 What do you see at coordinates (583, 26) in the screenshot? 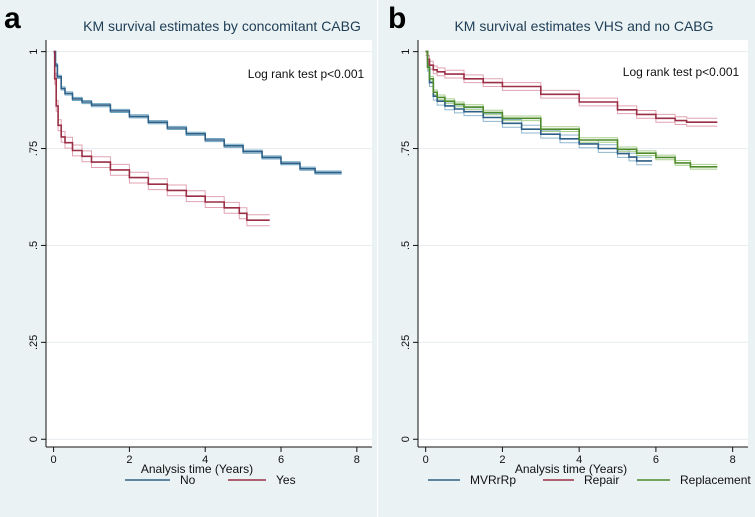
I see `chart-title: KM survival estimates VHS and no CABG` at bounding box center [583, 26].